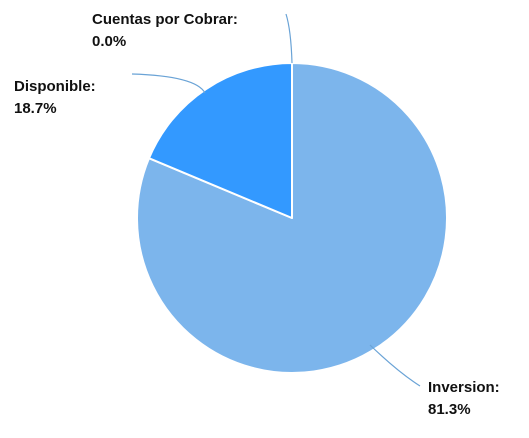 The width and height of the screenshot is (529, 438). What do you see at coordinates (35, 108) in the screenshot?
I see `pie-label-value-3: 18.7%` at bounding box center [35, 108].